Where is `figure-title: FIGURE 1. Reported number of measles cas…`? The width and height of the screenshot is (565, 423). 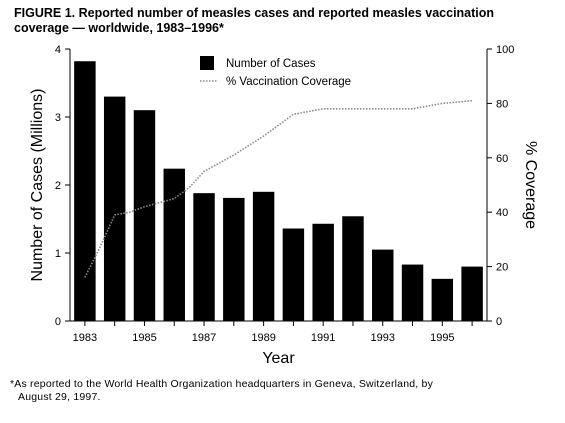 figure-title: FIGURE 1. Reported number of measles cas… is located at coordinates (286, 21).